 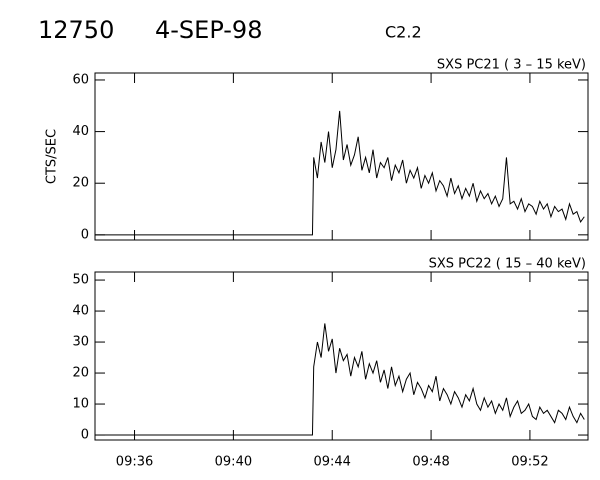 What do you see at coordinates (233, 462) in the screenshot?
I see `x-tick-label: 09:40` at bounding box center [233, 462].